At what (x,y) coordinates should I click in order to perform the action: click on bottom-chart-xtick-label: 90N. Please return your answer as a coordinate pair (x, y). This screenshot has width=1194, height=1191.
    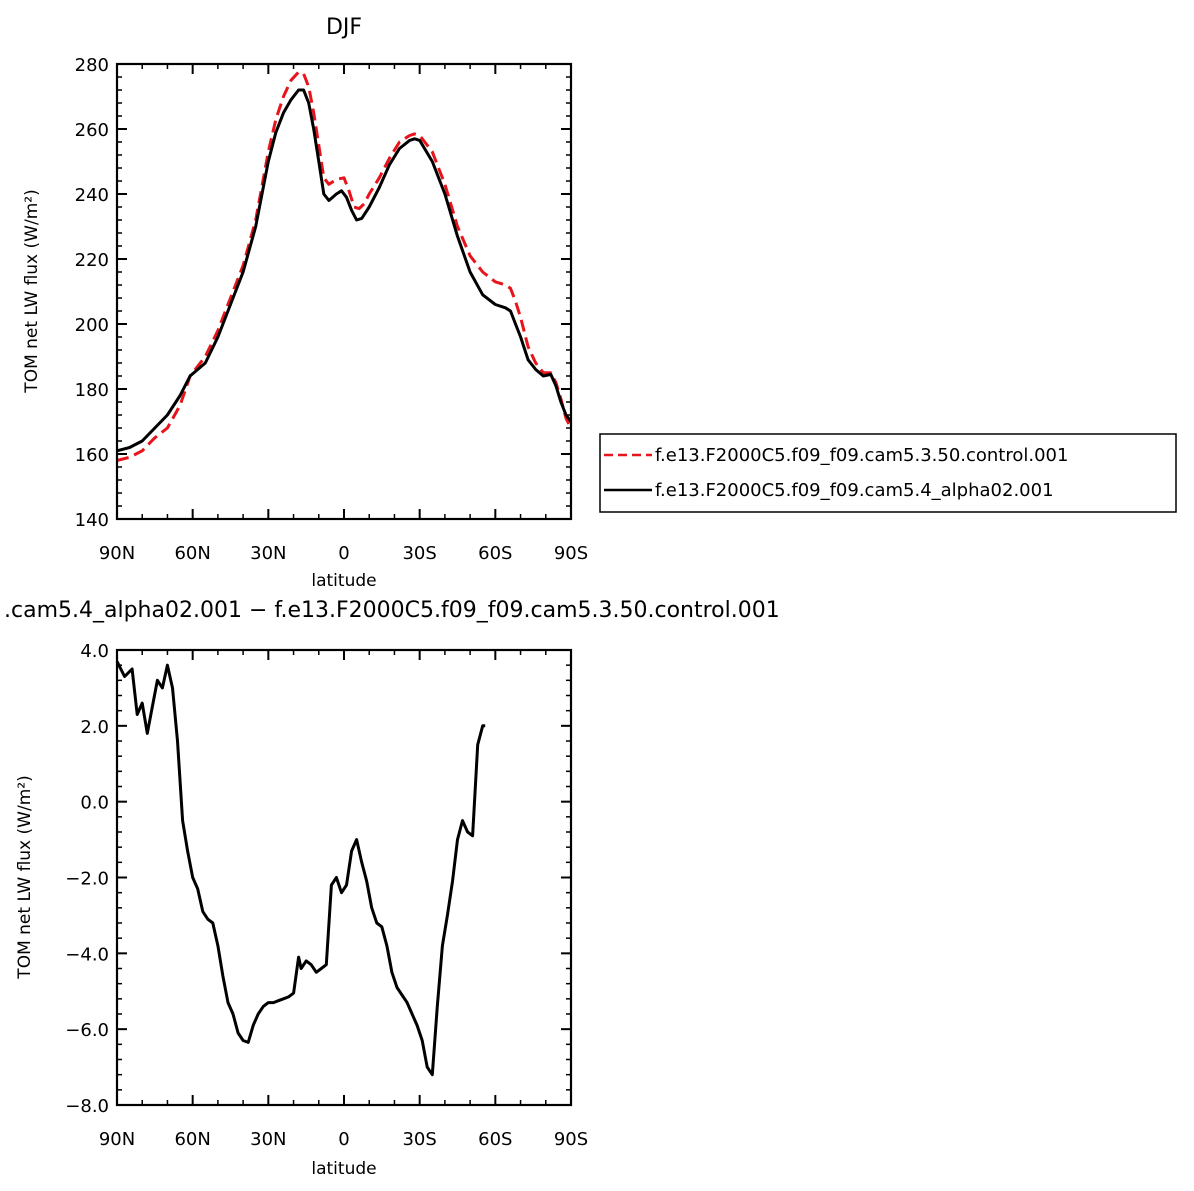
    Looking at the image, I should click on (117, 1139).